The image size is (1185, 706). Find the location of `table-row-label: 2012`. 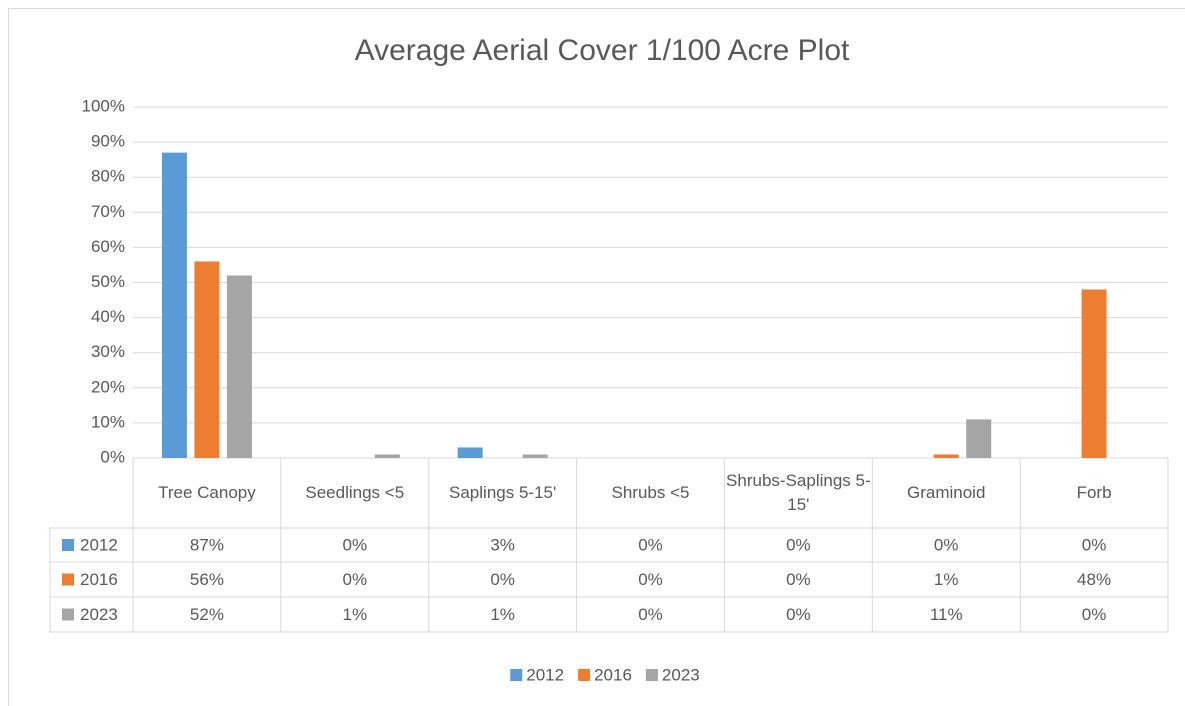

table-row-label: 2012 is located at coordinates (99, 544).